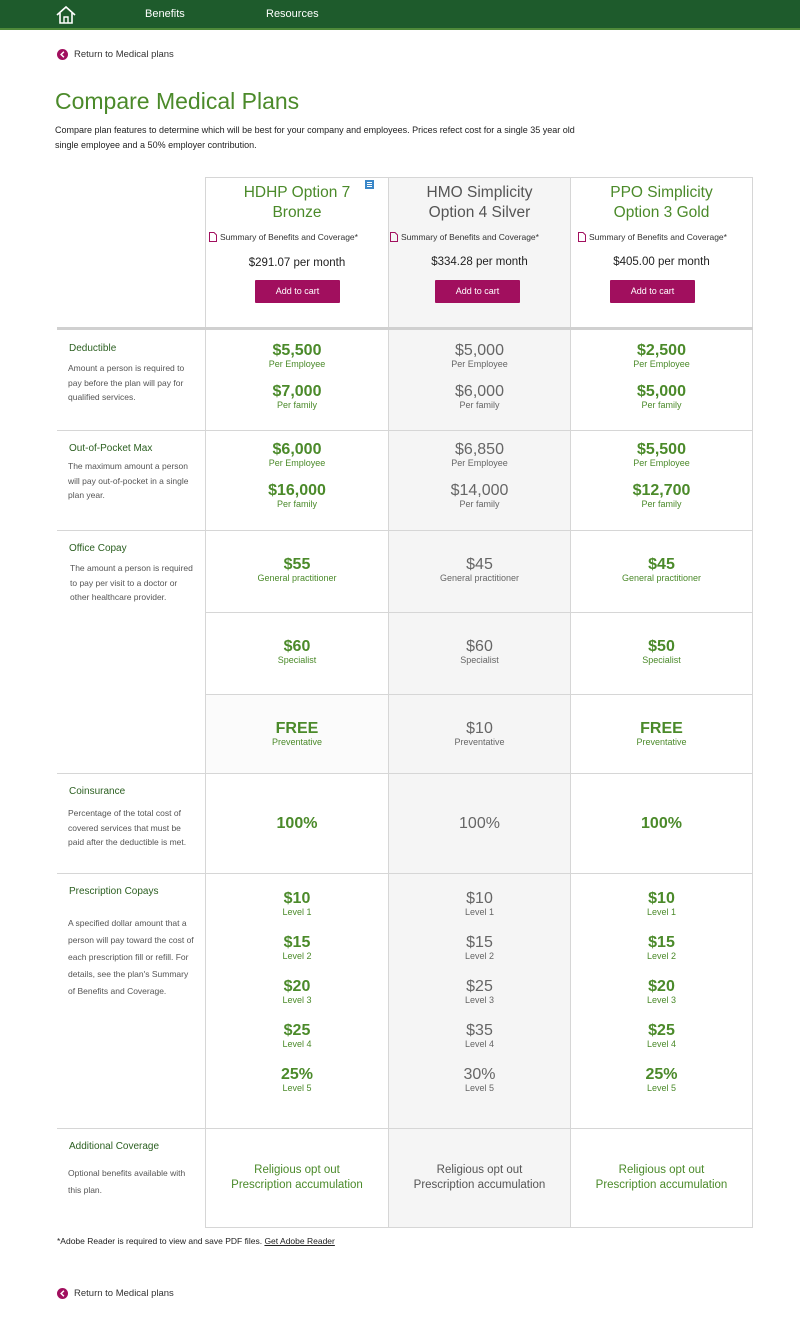  Describe the element at coordinates (479, 262) in the screenshot. I see `price-hmo: $334.28 per month` at that location.